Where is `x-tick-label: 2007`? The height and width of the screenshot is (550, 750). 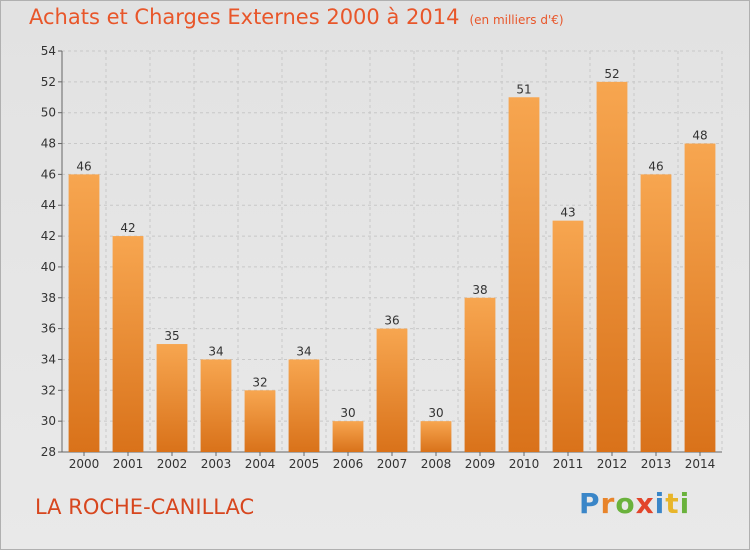
x-tick-label: 2007 is located at coordinates (392, 464).